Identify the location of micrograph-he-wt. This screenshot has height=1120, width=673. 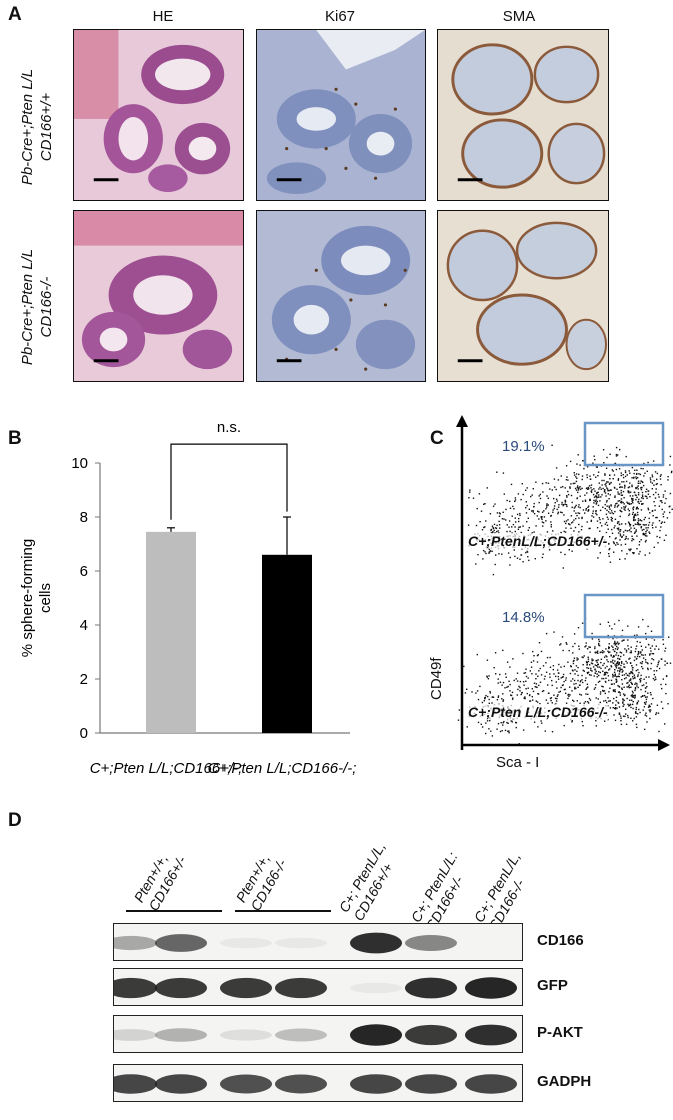
(158, 115).